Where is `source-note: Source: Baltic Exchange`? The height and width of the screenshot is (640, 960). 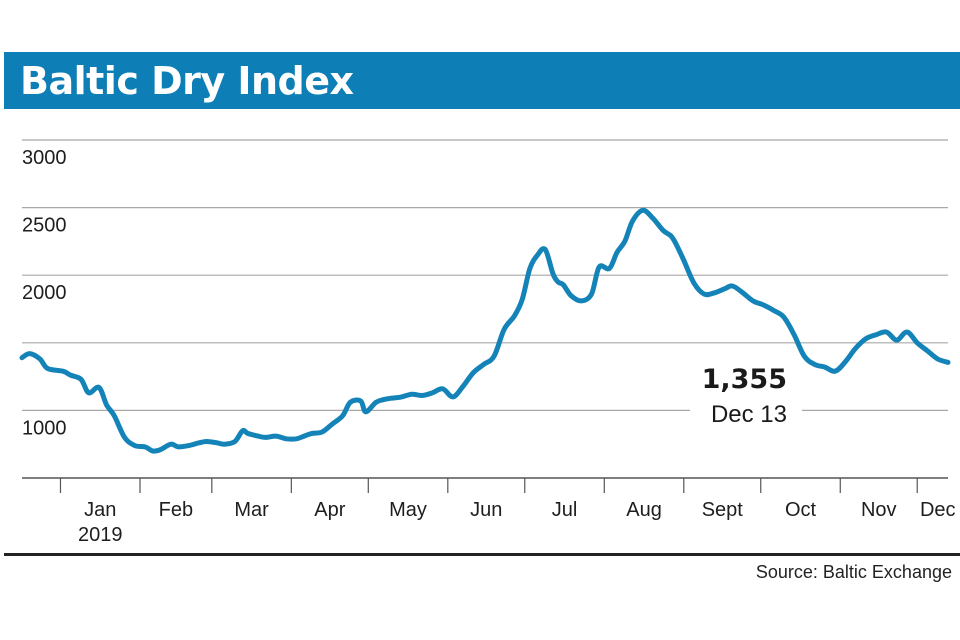
source-note: Source: Baltic Exchange is located at coordinates (853, 572).